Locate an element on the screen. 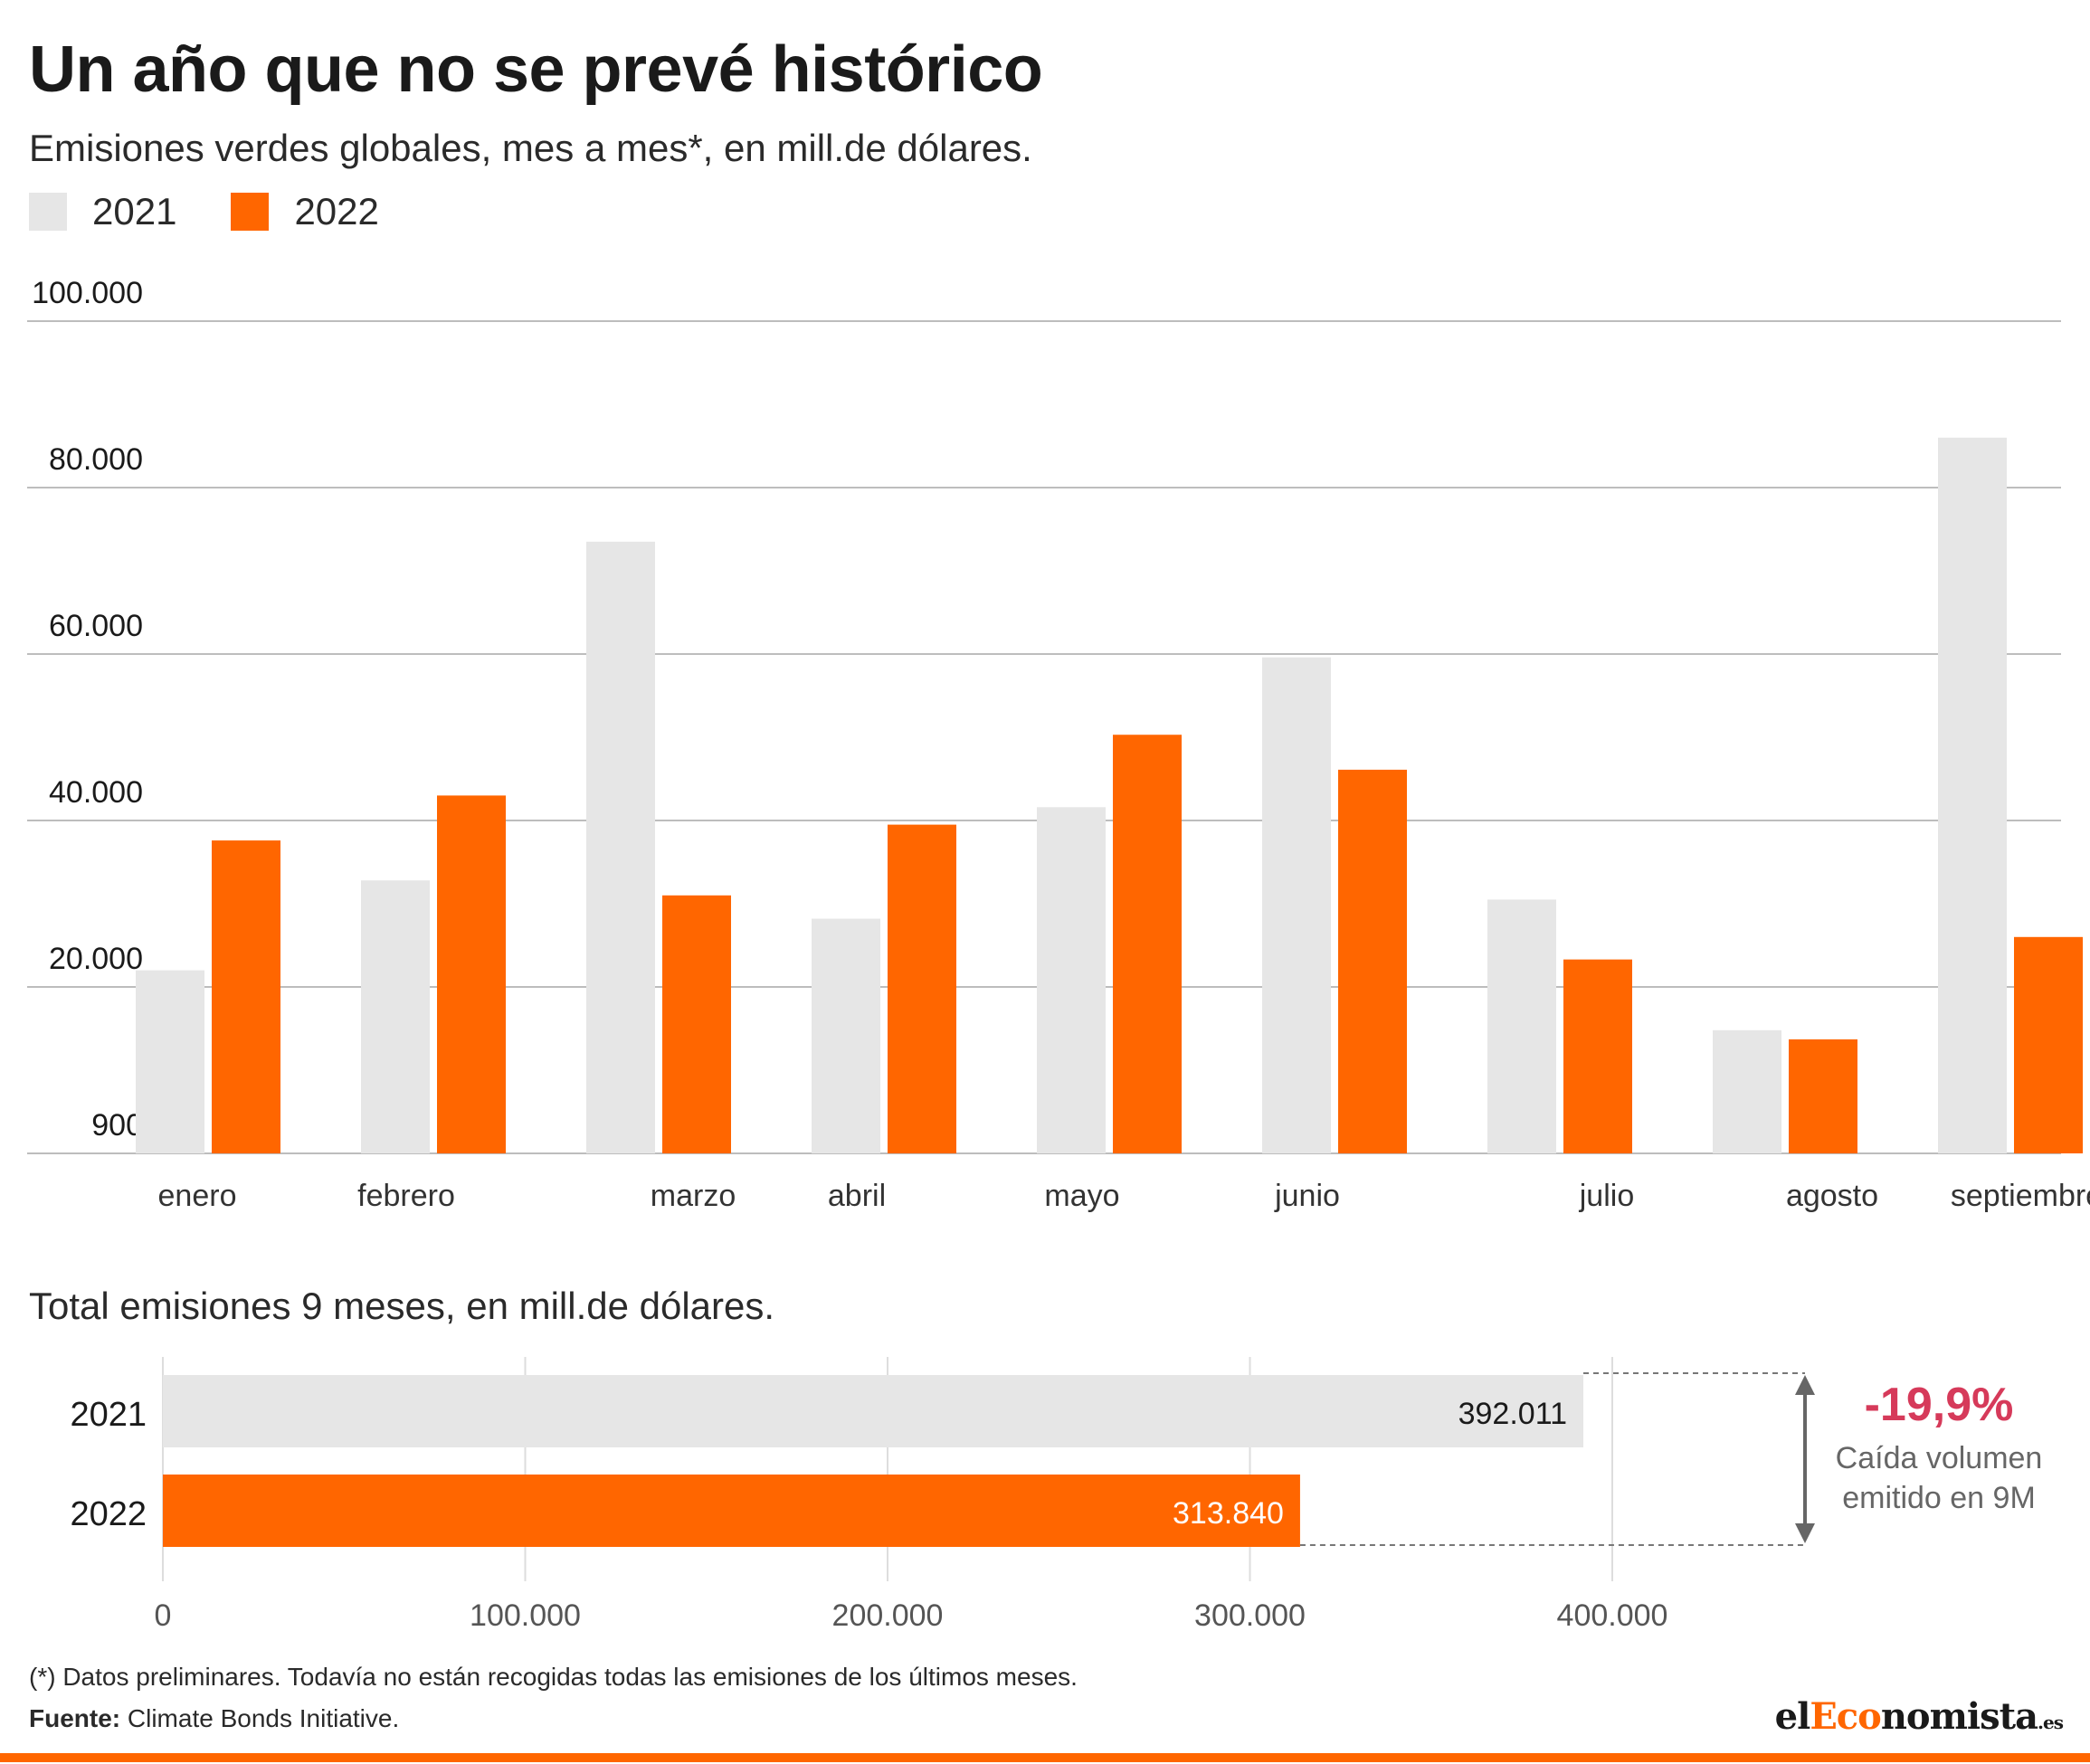 The width and height of the screenshot is (2090, 1764). x-tick-label: 0 is located at coordinates (163, 1615).